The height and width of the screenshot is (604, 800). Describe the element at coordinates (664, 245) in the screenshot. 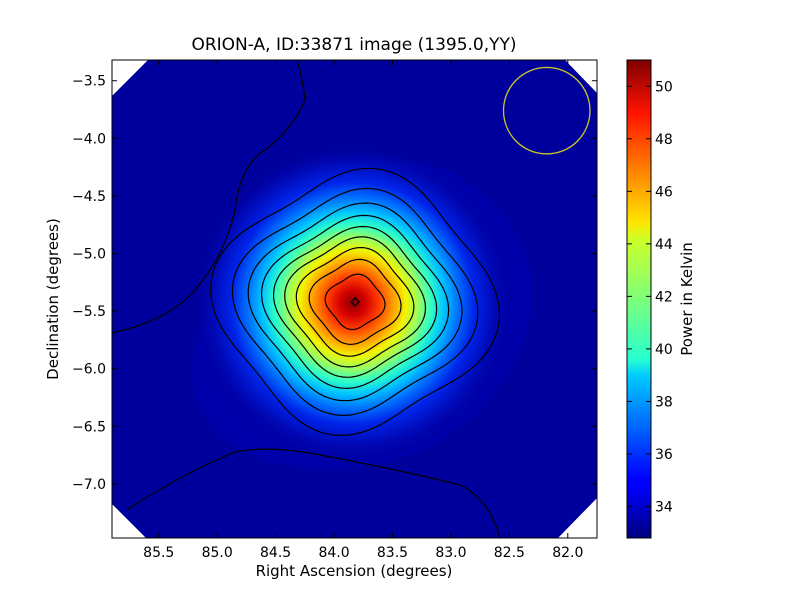

I see `colorbar-tick-label: 44` at that location.